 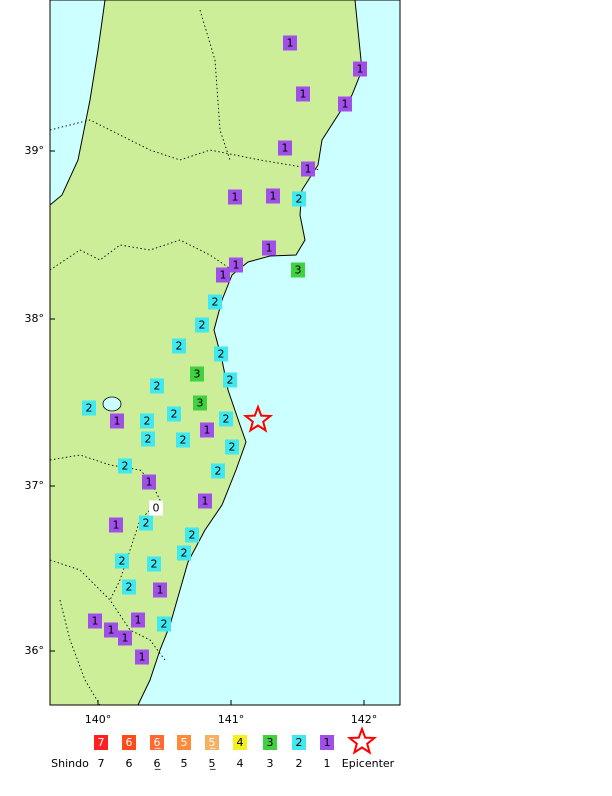 What do you see at coordinates (231, 719) in the screenshot?
I see `lon-label: 141°` at bounding box center [231, 719].